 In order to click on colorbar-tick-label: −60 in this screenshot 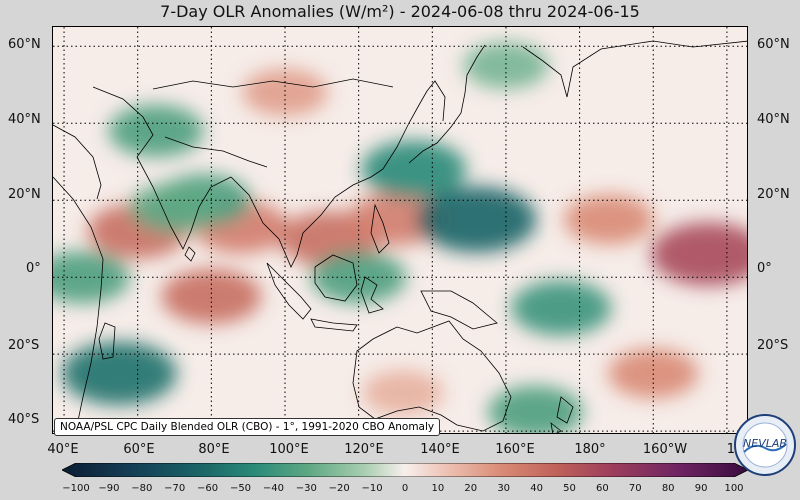, I will do `click(208, 488)`.